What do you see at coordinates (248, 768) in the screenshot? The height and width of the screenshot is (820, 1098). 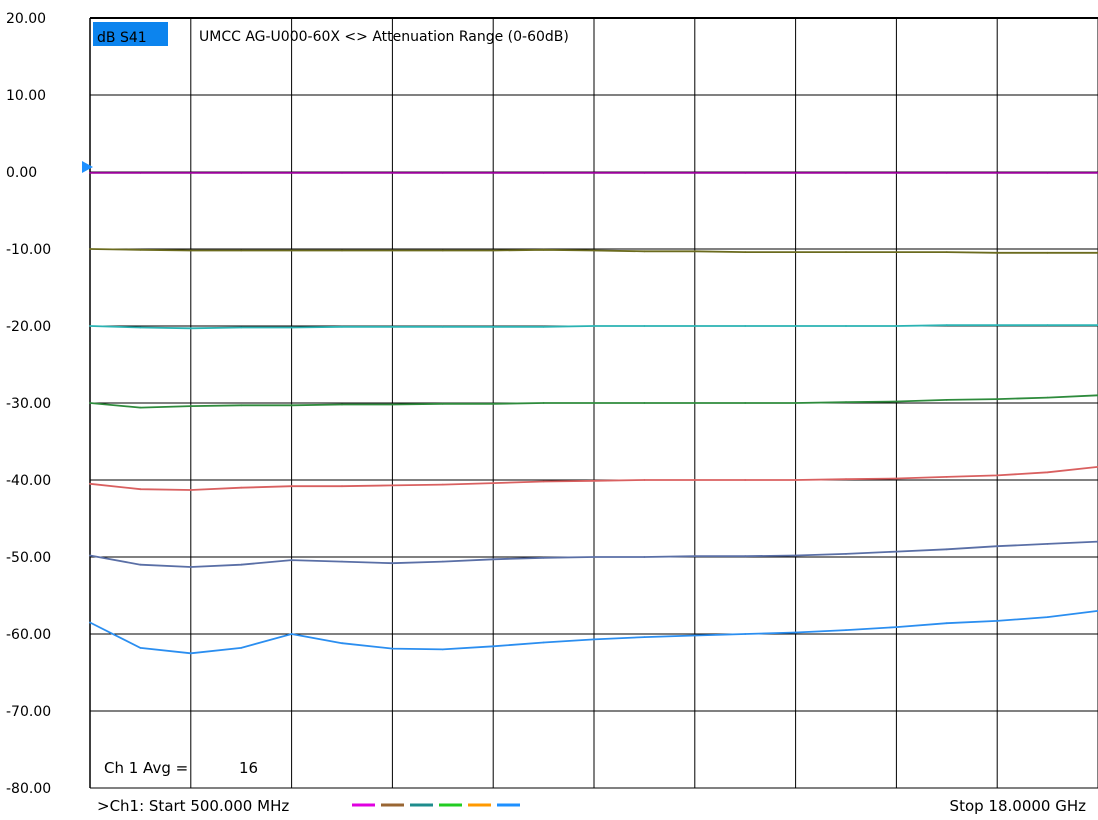 I see `avg-count: 16` at bounding box center [248, 768].